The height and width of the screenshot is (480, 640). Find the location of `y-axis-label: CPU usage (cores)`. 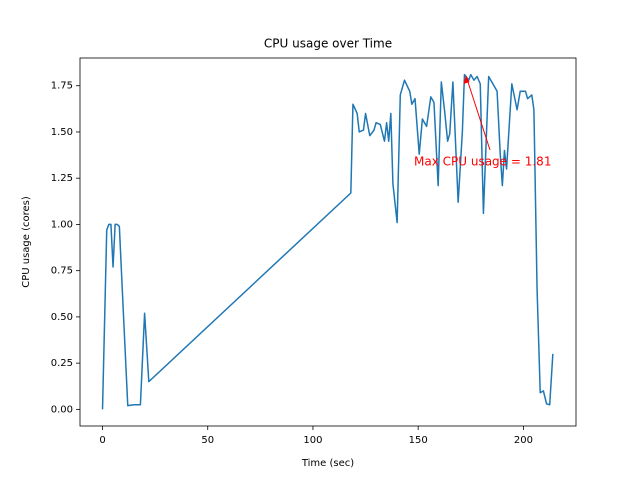

y-axis-label: CPU usage (cores) is located at coordinates (26, 242).